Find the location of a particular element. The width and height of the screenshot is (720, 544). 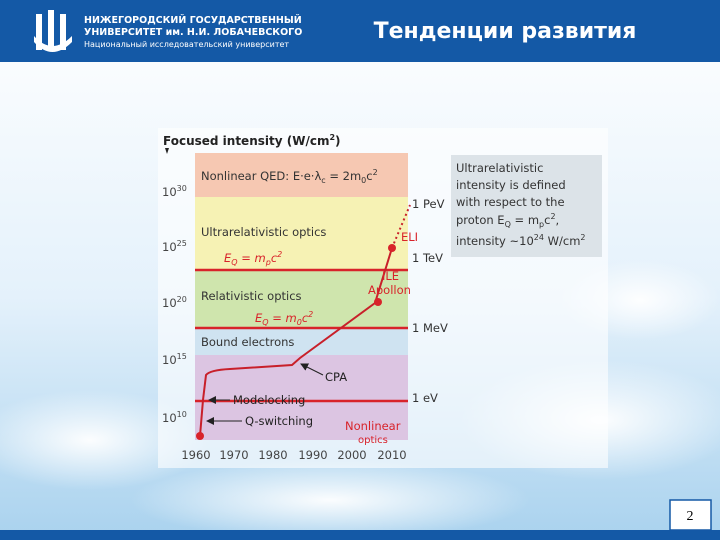

y-tick-label: 1030 is located at coordinates (174, 191).